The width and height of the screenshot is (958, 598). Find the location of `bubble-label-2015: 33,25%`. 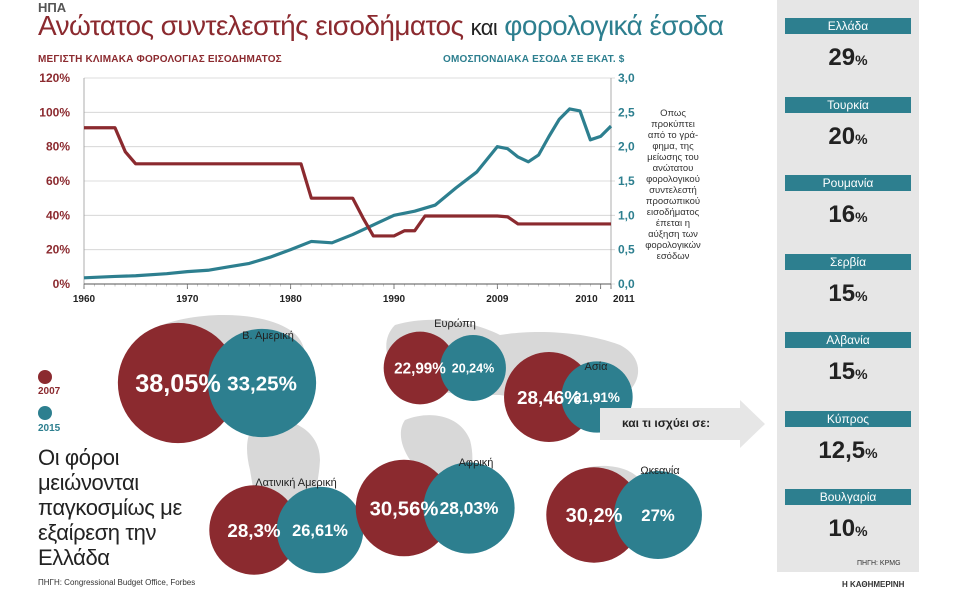

bubble-label-2015: 33,25% is located at coordinates (262, 383).